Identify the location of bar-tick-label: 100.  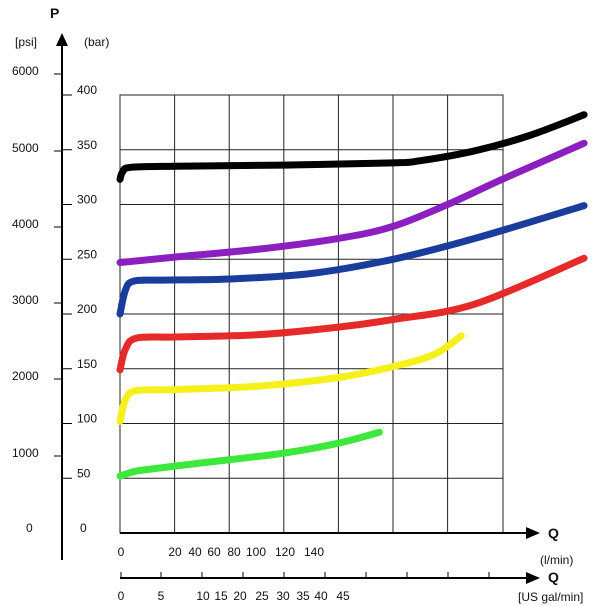
(87, 419).